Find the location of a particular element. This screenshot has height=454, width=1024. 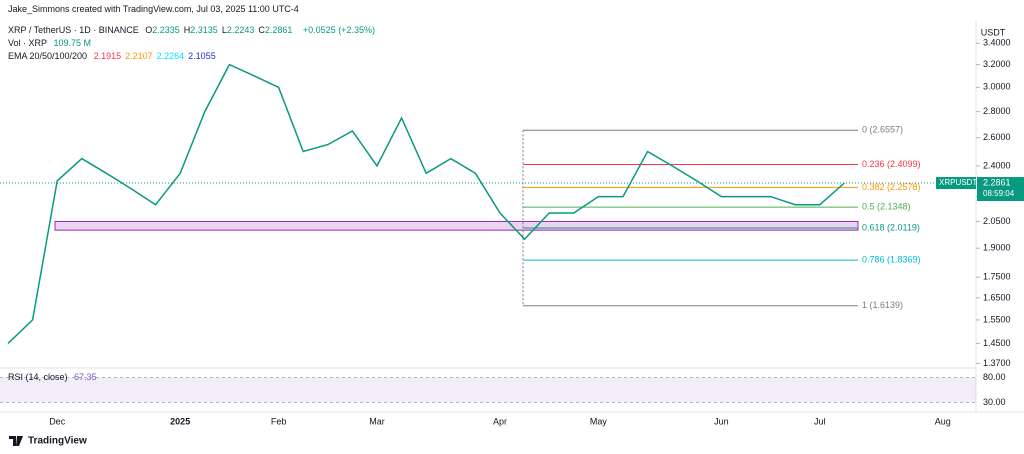

rsi-tick-label: 80.00 is located at coordinates (994, 377).